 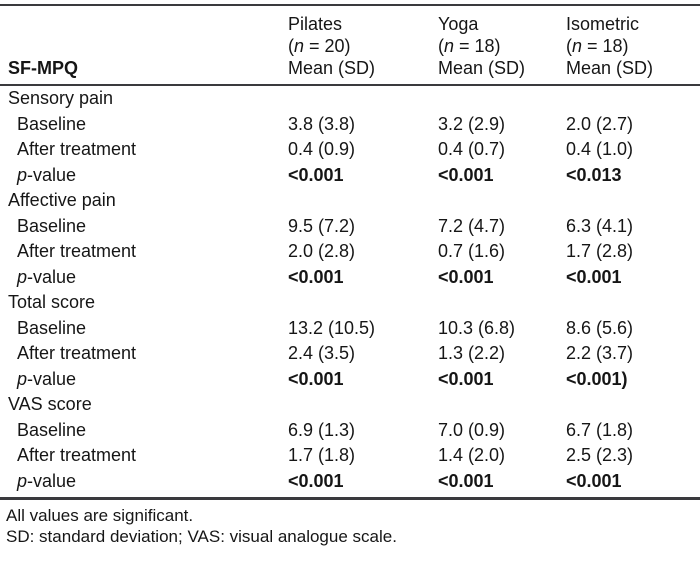 I want to click on baseline-row: Baseline 6.9 (1.3) 7.0 (0.9) 6.7 (1.8), so click(x=350, y=431).